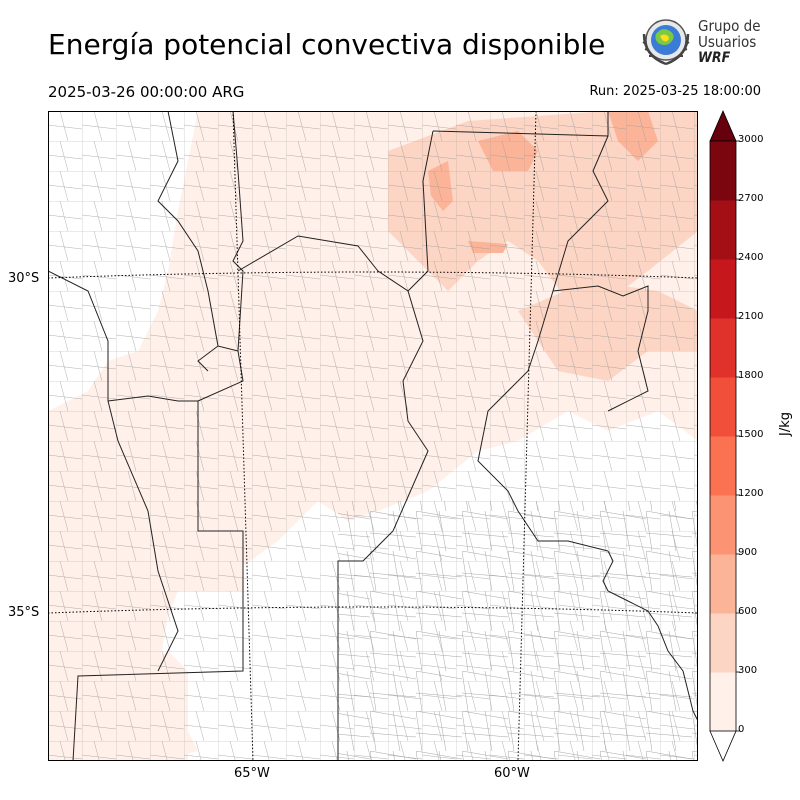  I want to click on logo-line-1: Grupo de, so click(729, 26).